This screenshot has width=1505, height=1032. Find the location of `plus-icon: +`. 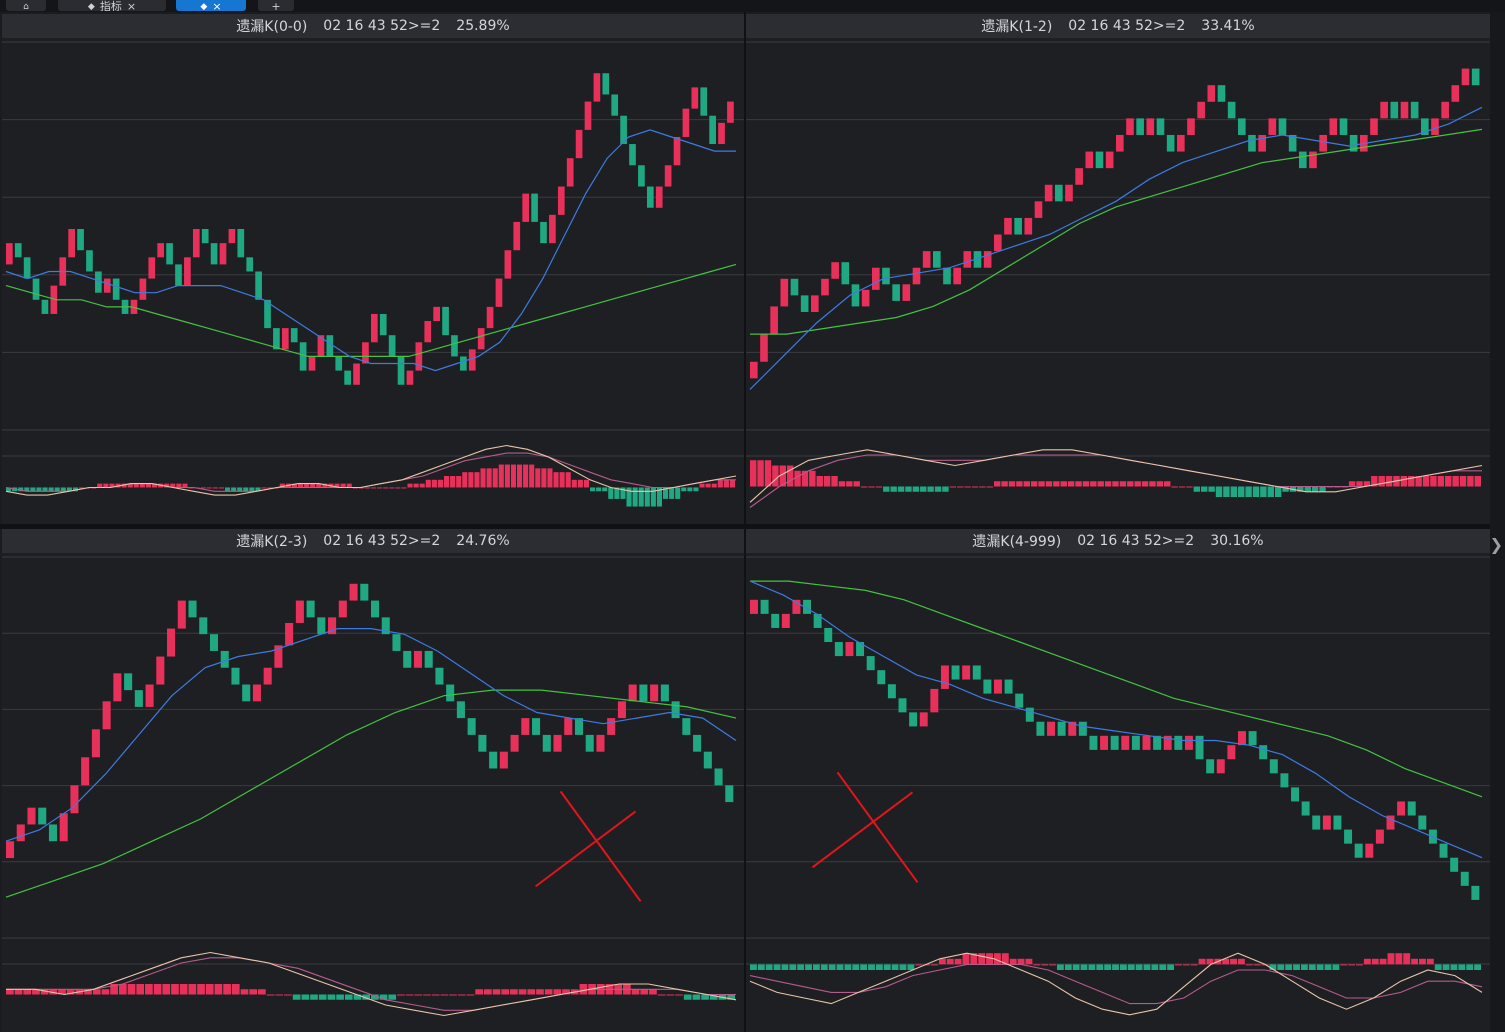

plus-icon: + is located at coordinates (276, 5).